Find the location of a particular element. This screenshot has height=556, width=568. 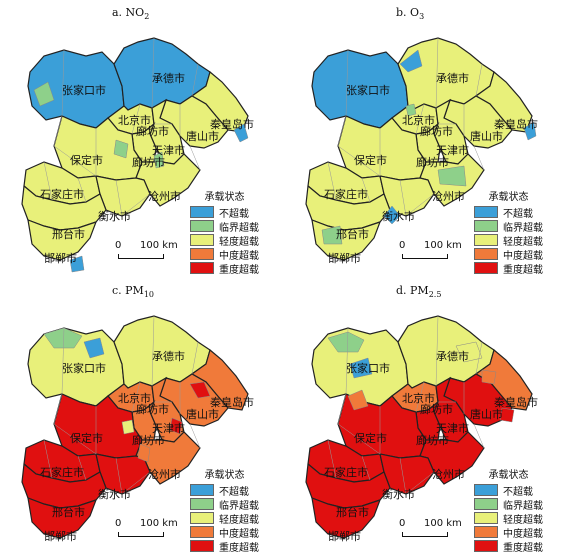

legend-label: 中度超载 is located at coordinates (239, 534).